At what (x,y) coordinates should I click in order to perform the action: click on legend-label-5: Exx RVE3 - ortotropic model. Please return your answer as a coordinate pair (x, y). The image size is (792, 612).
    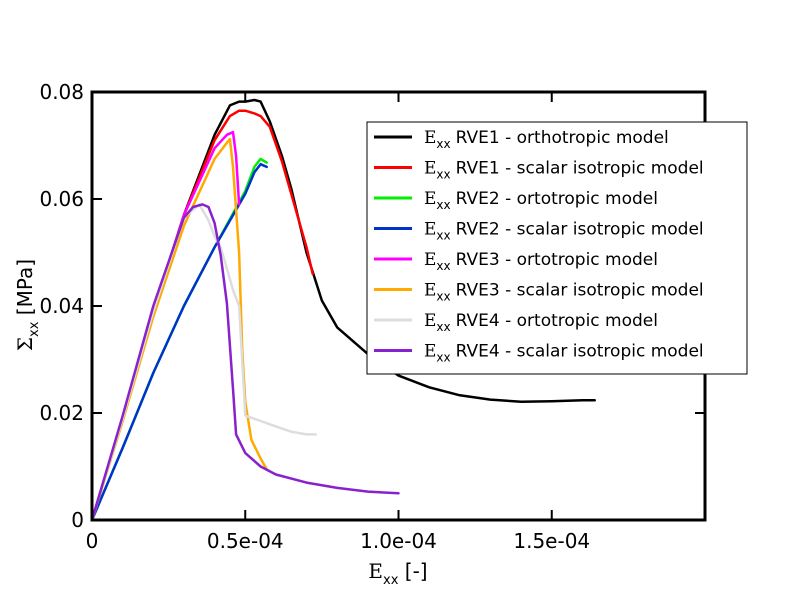
    Looking at the image, I should click on (541, 261).